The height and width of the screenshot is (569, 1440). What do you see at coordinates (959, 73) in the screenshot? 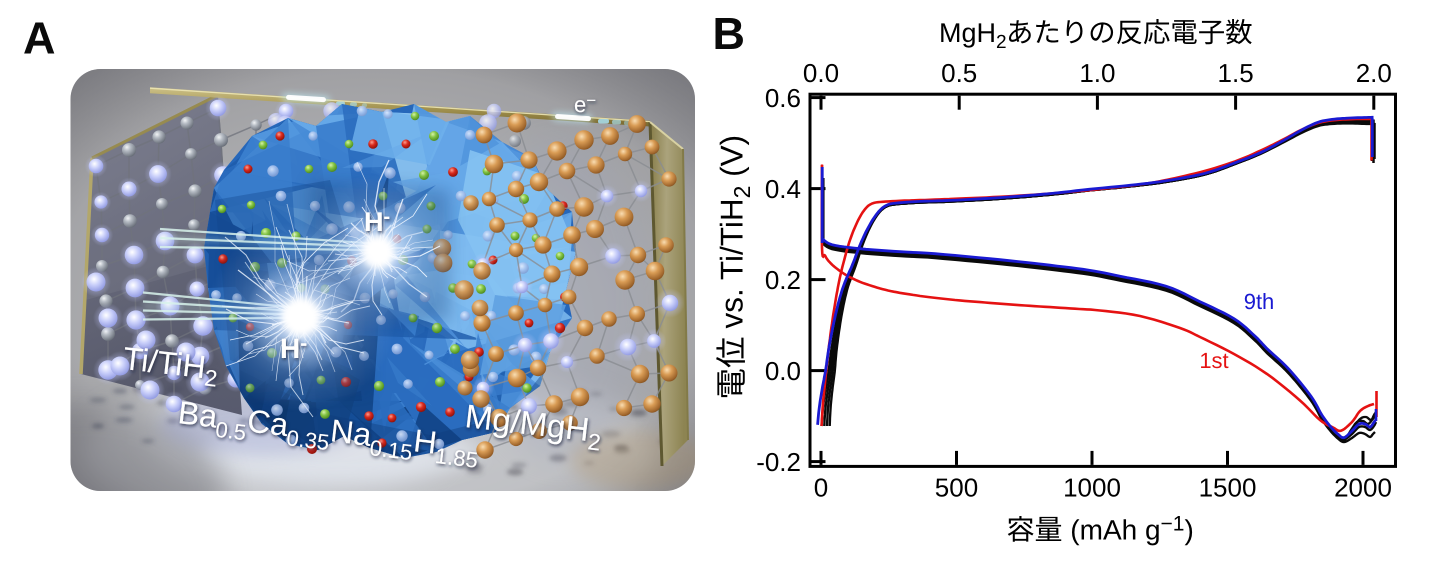
I see `svg-text: 0.5` at bounding box center [959, 73].